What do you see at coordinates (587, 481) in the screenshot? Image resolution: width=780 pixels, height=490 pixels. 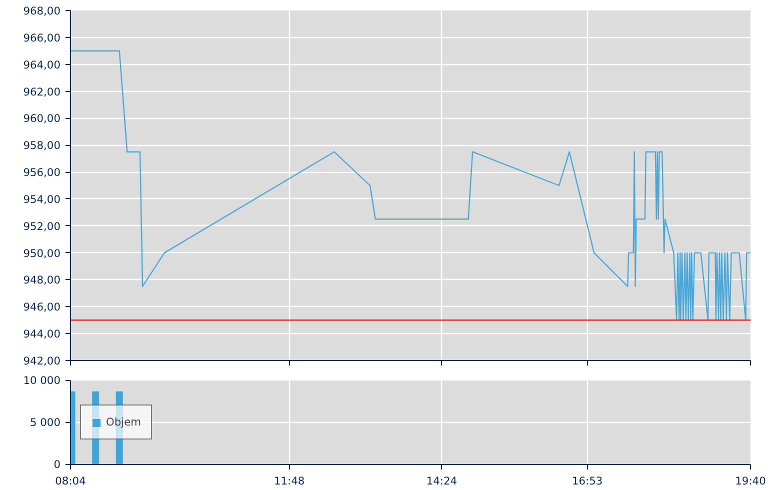 I see `x-tick-label: 16:53` at bounding box center [587, 481].